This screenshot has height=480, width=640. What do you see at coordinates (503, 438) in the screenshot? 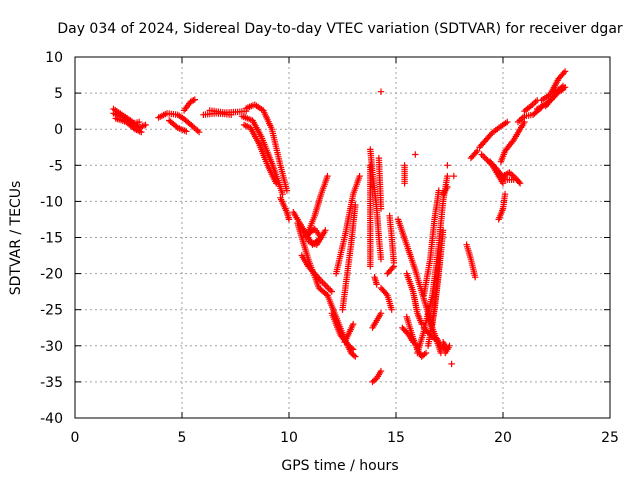
I see `x-tick-label: 20` at bounding box center [503, 438].